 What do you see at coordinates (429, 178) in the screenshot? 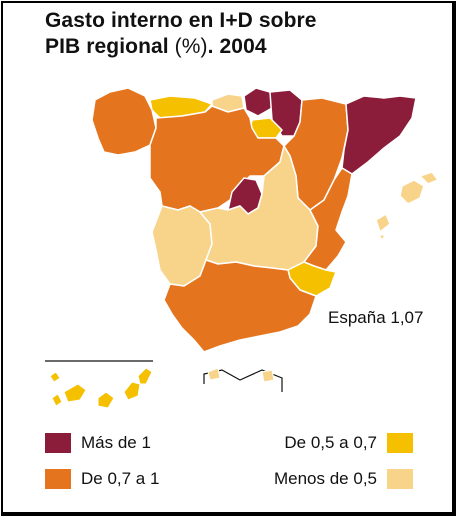
I see `region-baleares-menorca` at bounding box center [429, 178].